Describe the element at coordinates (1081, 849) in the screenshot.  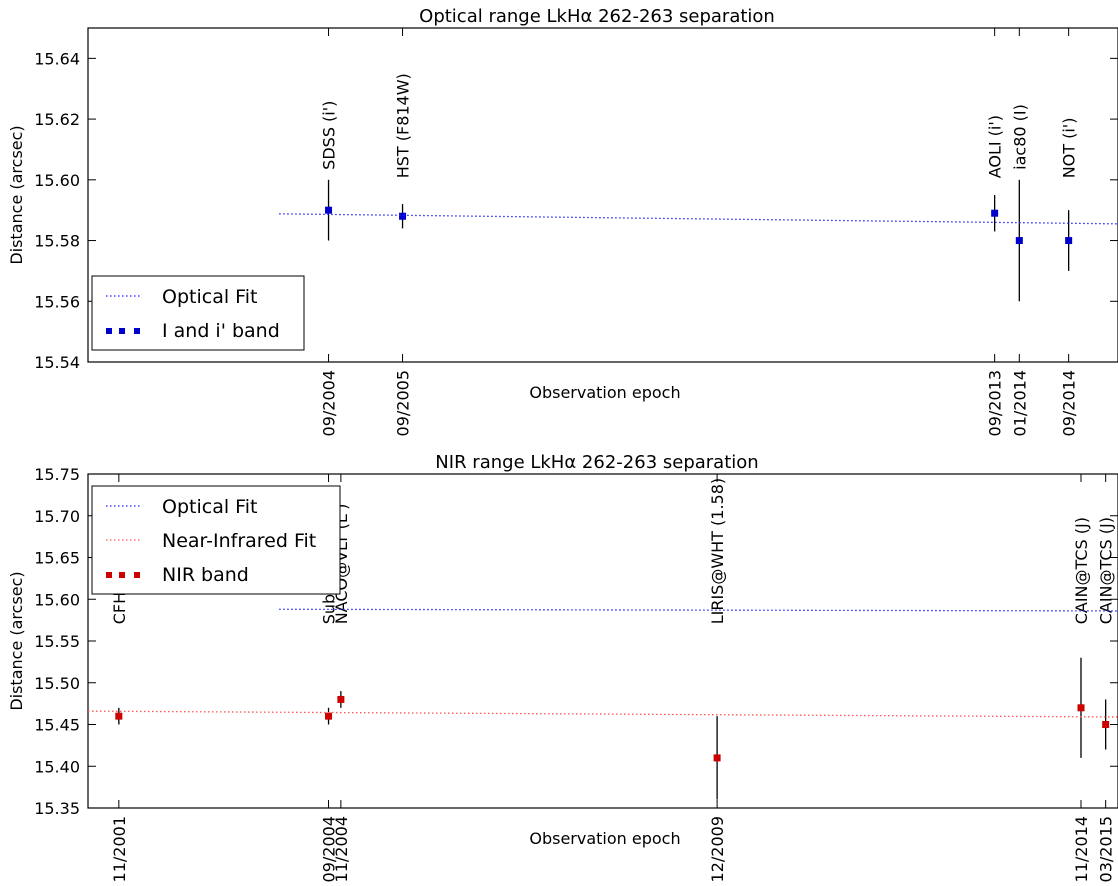
I see `x-tick-label: 11/2014` at that location.